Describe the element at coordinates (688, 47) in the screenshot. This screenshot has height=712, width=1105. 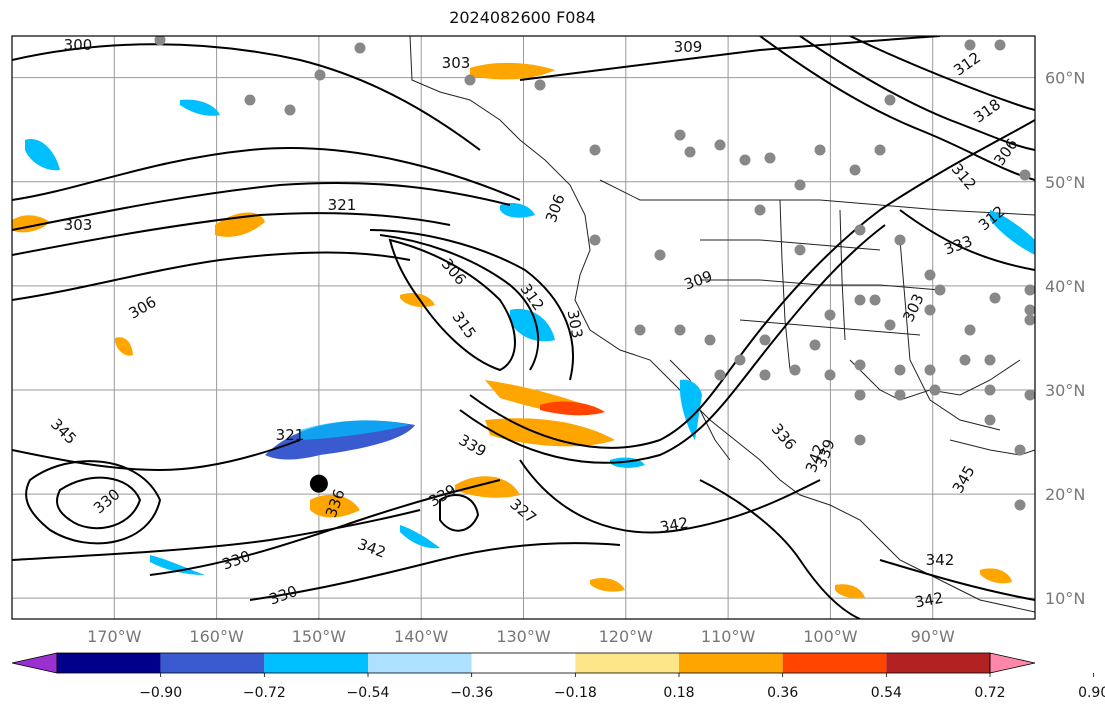
I see `contour-label: 309` at that location.